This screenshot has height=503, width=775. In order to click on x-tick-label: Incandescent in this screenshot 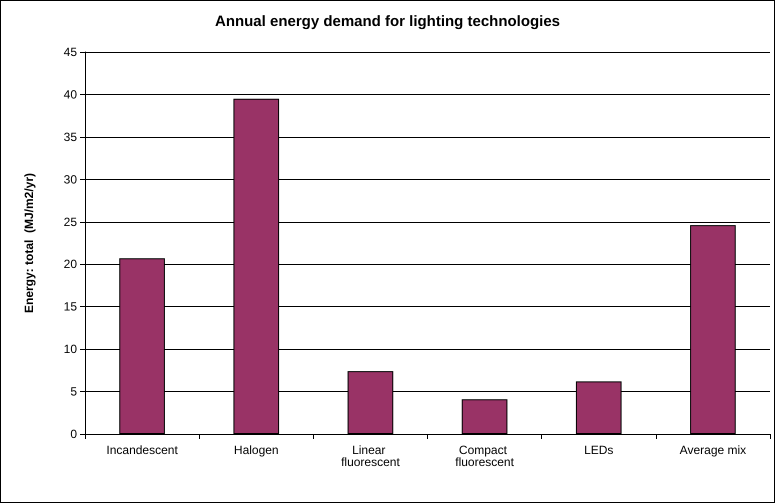, I will do `click(142, 450)`.